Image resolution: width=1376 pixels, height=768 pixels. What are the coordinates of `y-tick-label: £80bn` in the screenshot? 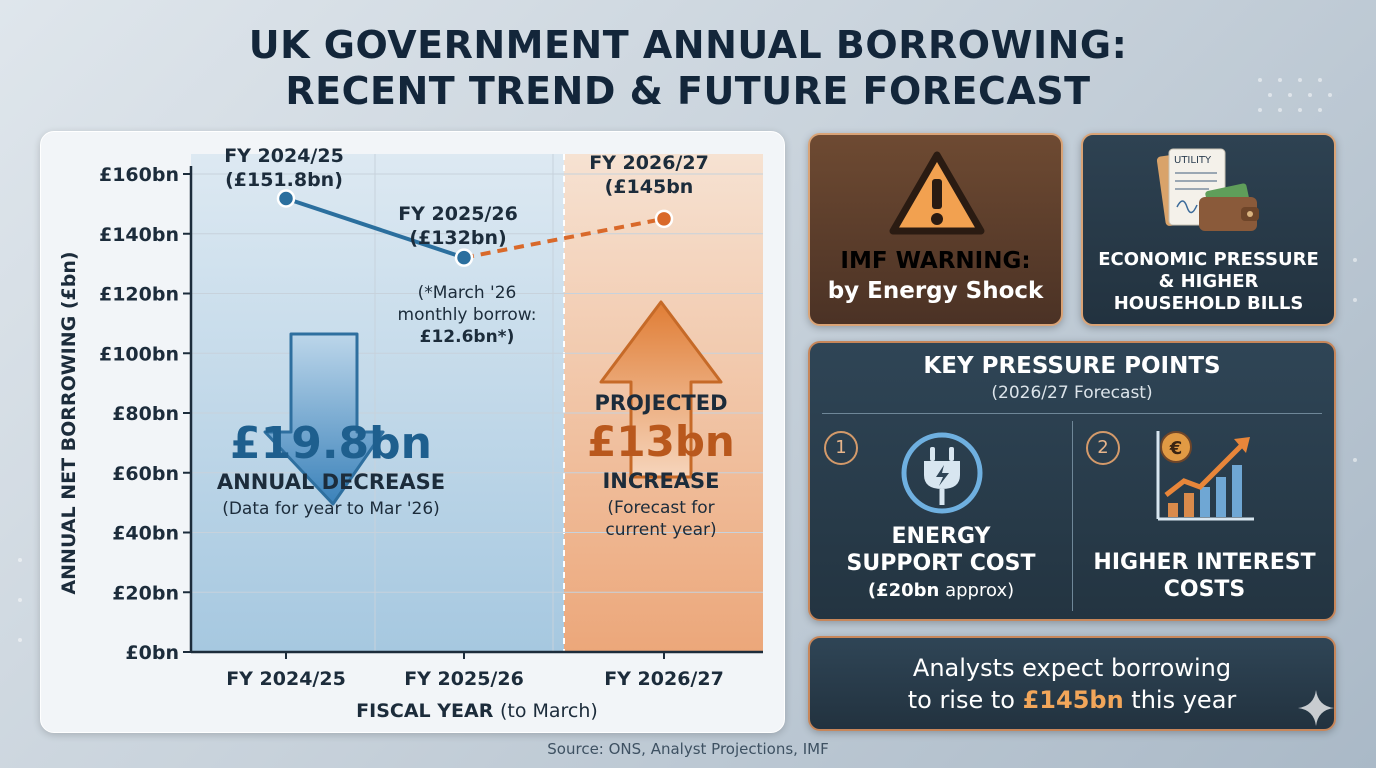 It's located at (145, 414).